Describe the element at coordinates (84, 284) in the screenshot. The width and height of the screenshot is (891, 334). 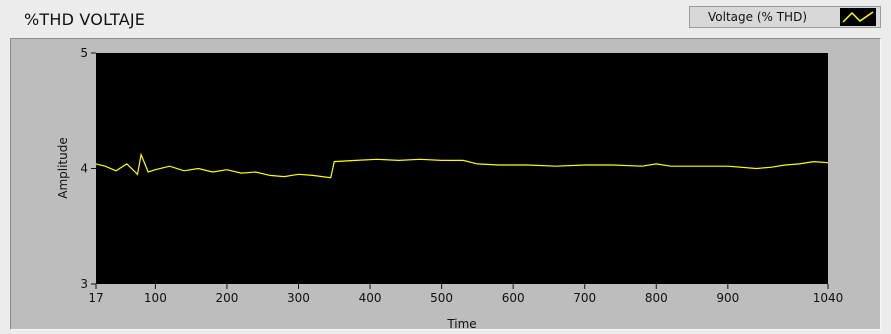
I see `y-tick-label: 3` at that location.